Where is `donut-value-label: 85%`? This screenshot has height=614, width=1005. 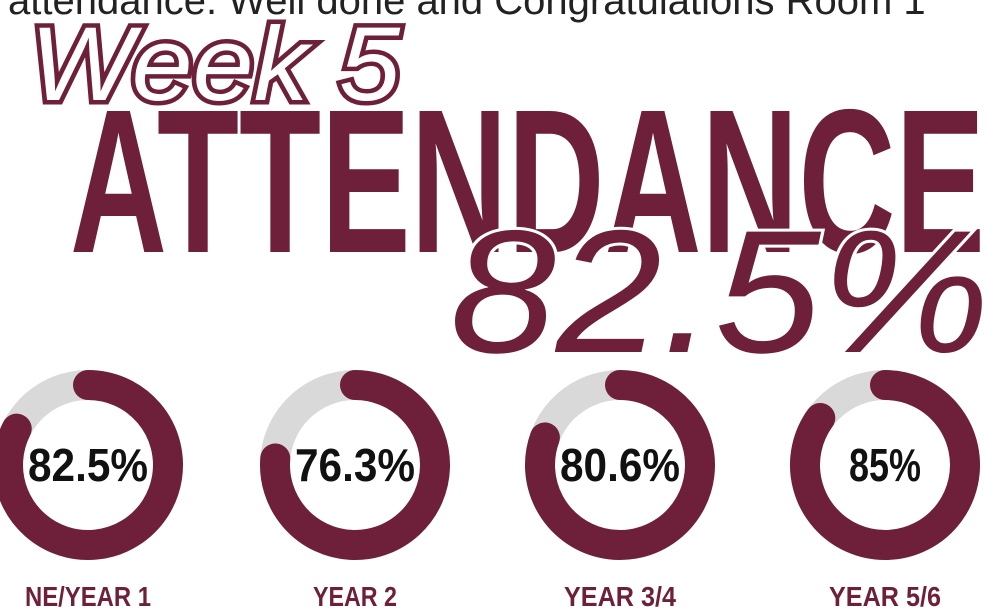 donut-value-label: 85% is located at coordinates (885, 465).